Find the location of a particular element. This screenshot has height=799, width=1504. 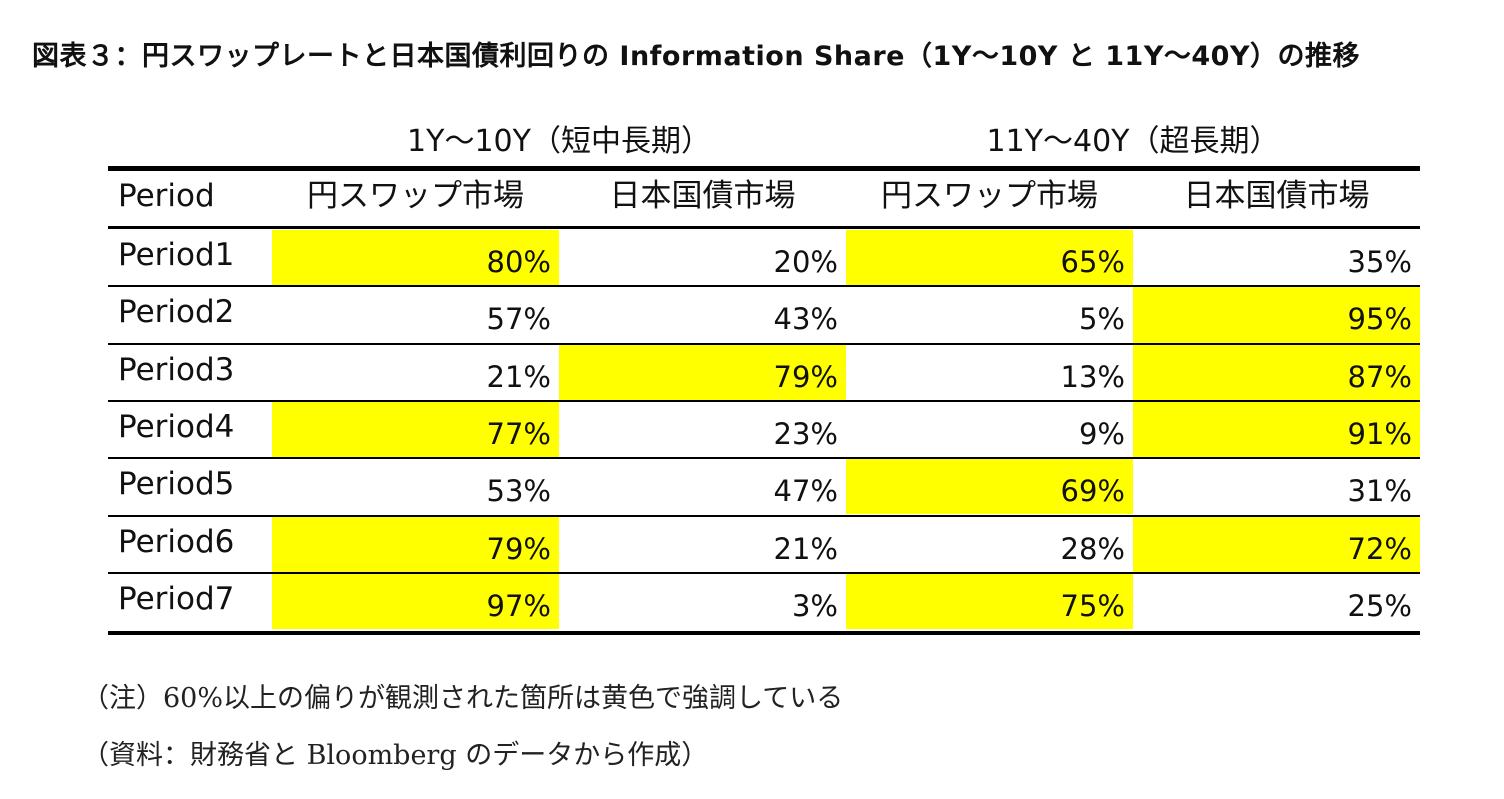

table-cell-jgb-short: 47% is located at coordinates (805, 491).